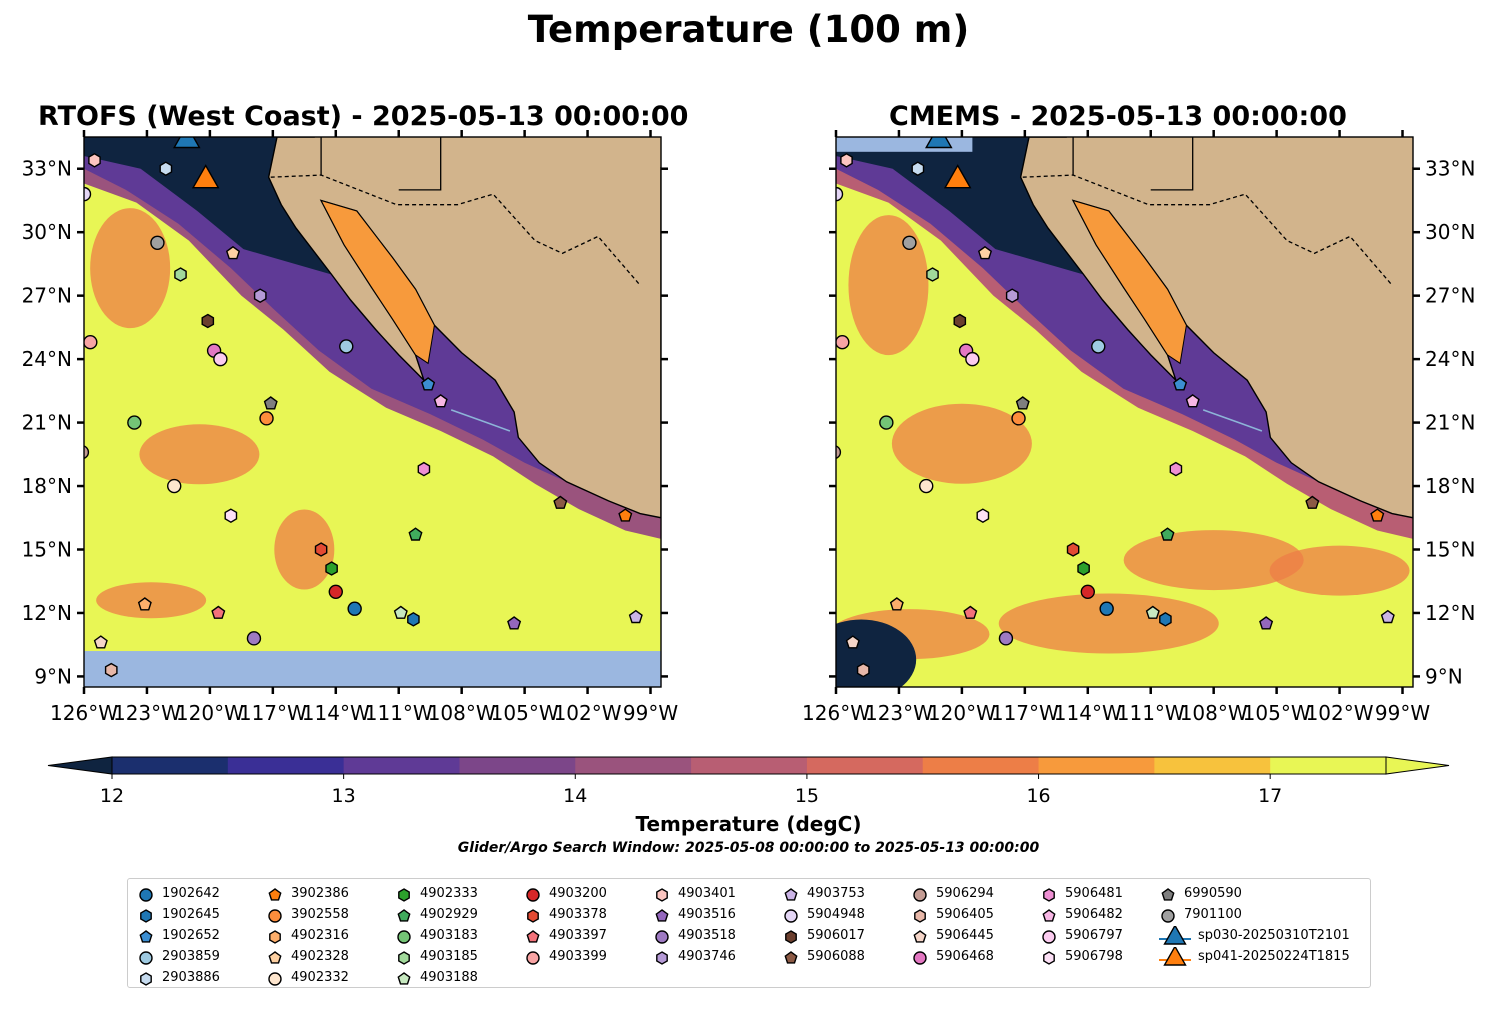 The height and width of the screenshot is (1014, 1497). Describe the element at coordinates (377, 282) in the screenshot. I see `gulf-of-california` at that location.